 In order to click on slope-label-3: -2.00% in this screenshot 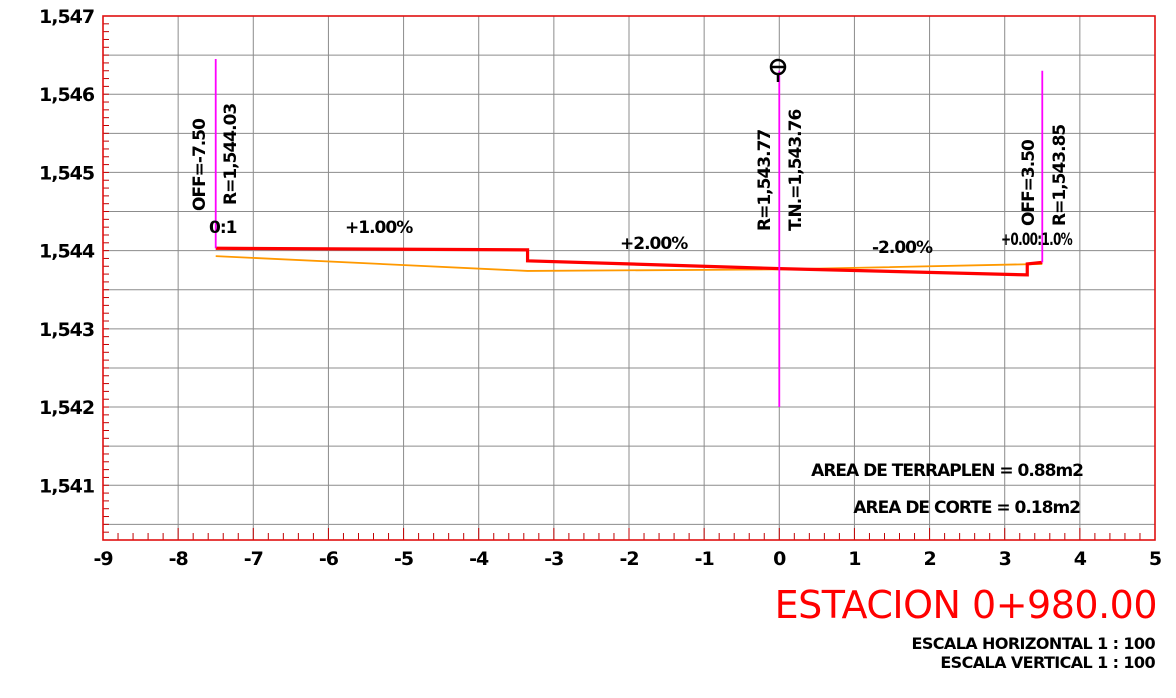, I will do `click(902, 248)`.